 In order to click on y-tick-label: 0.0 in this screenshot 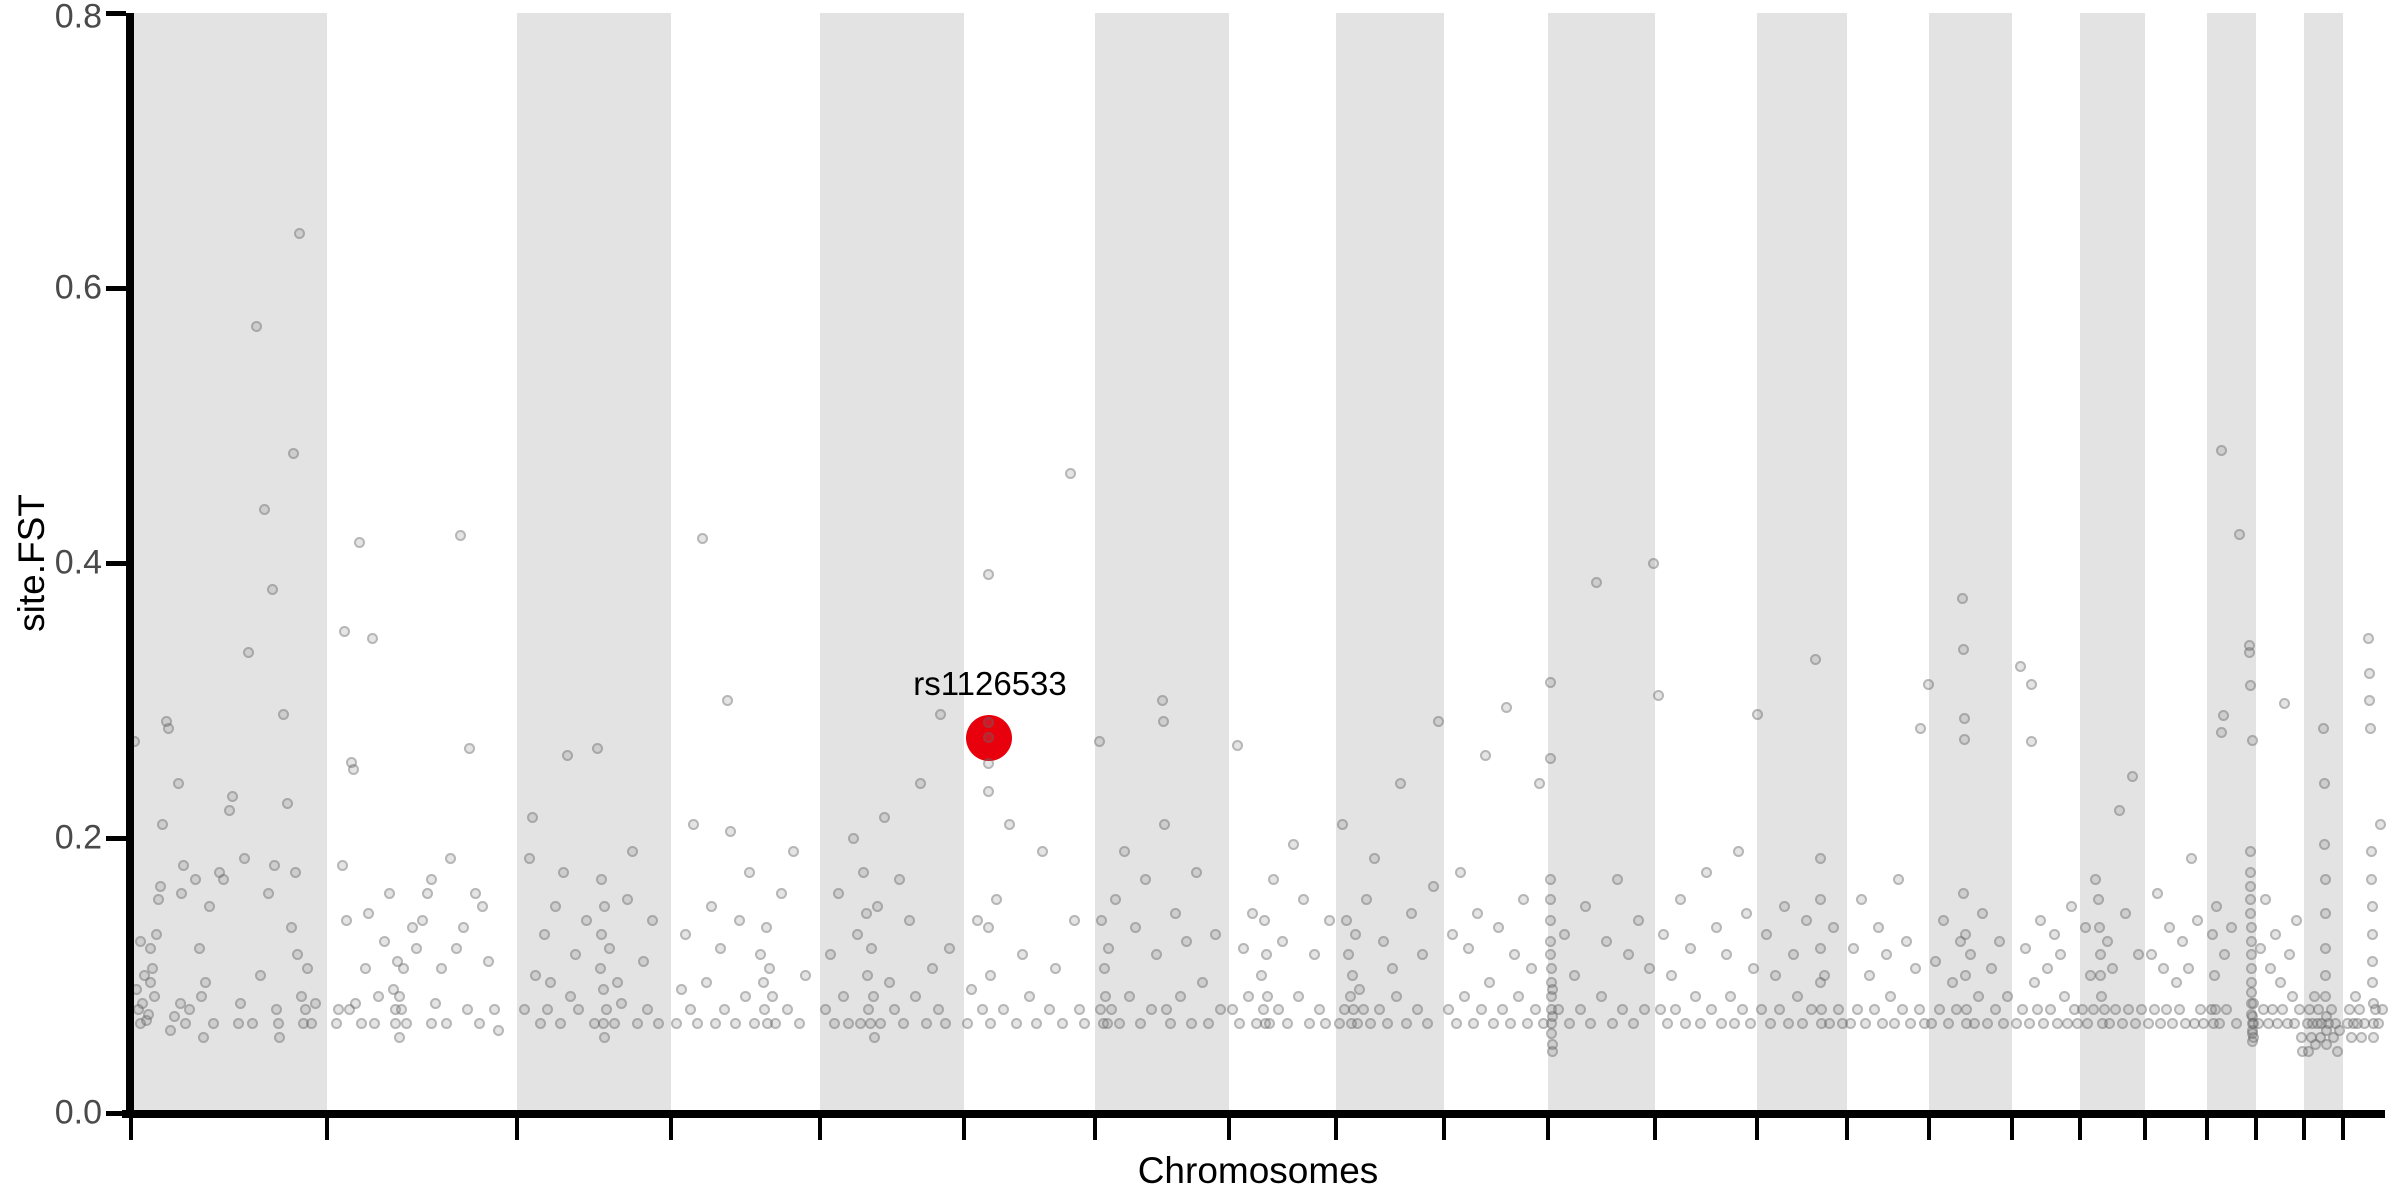, I will do `click(78, 1112)`.